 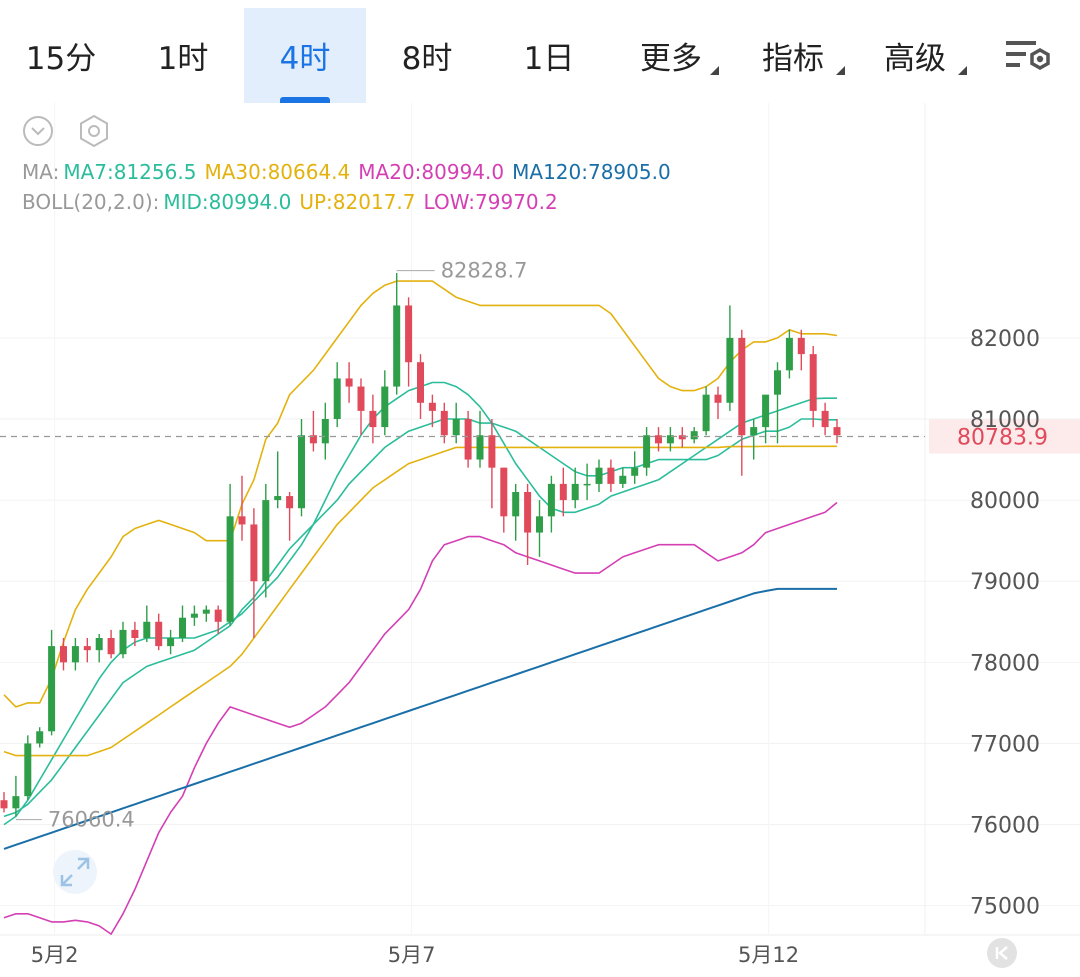 What do you see at coordinates (305, 55) in the screenshot?
I see `tab-4h: 4时` at bounding box center [305, 55].